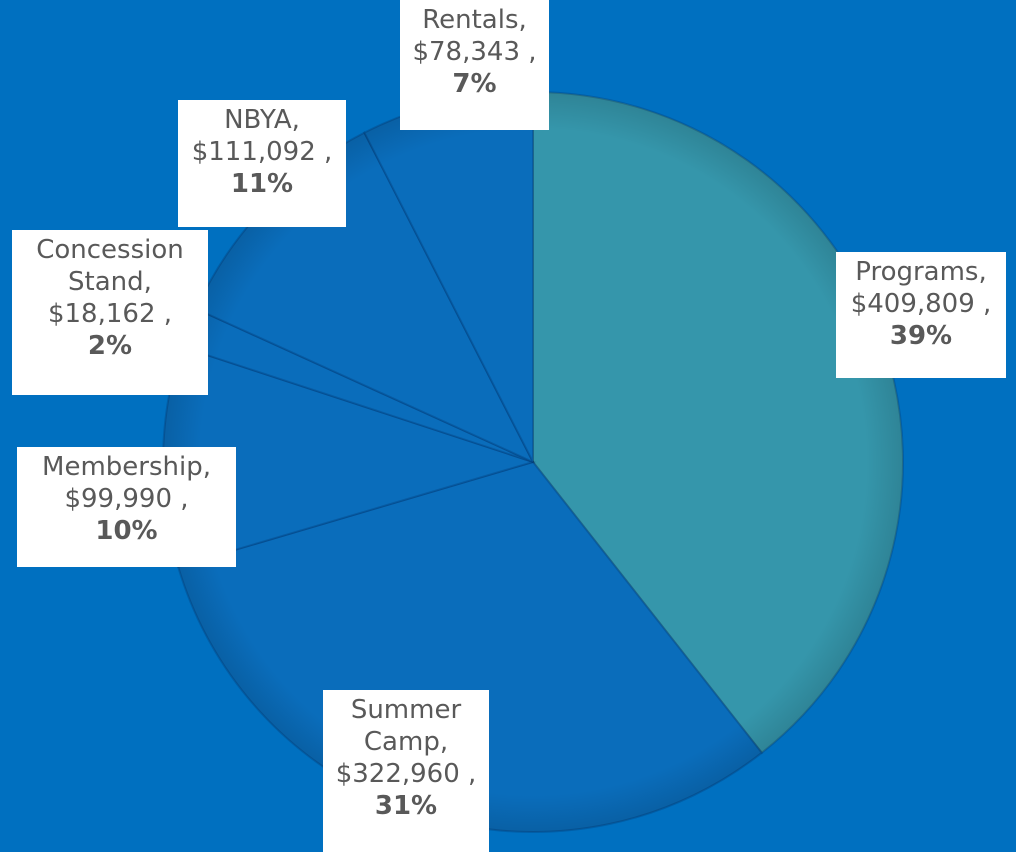 Image resolution: width=1016 pixels, height=852 pixels. What do you see at coordinates (126, 499) in the screenshot?
I see `value-label: $99,990 ,` at bounding box center [126, 499].